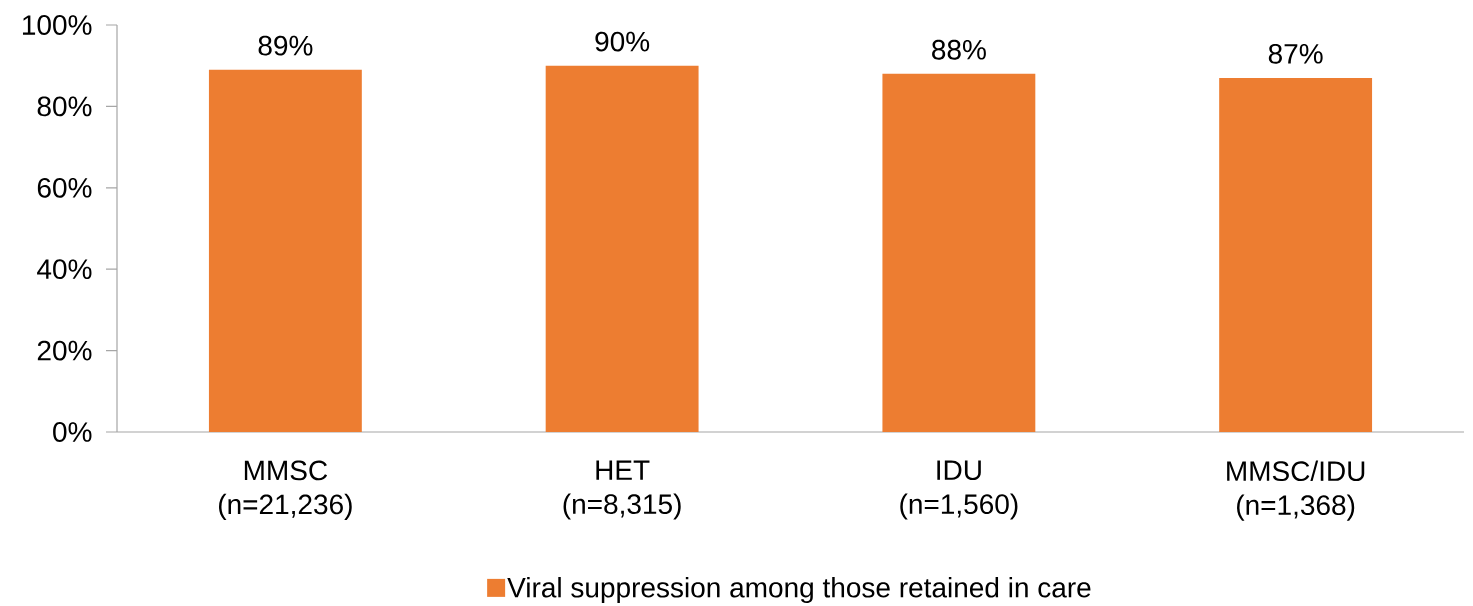  What do you see at coordinates (622, 490) in the screenshot?
I see `x-tick-label: HET (n=8,315)` at bounding box center [622, 490].